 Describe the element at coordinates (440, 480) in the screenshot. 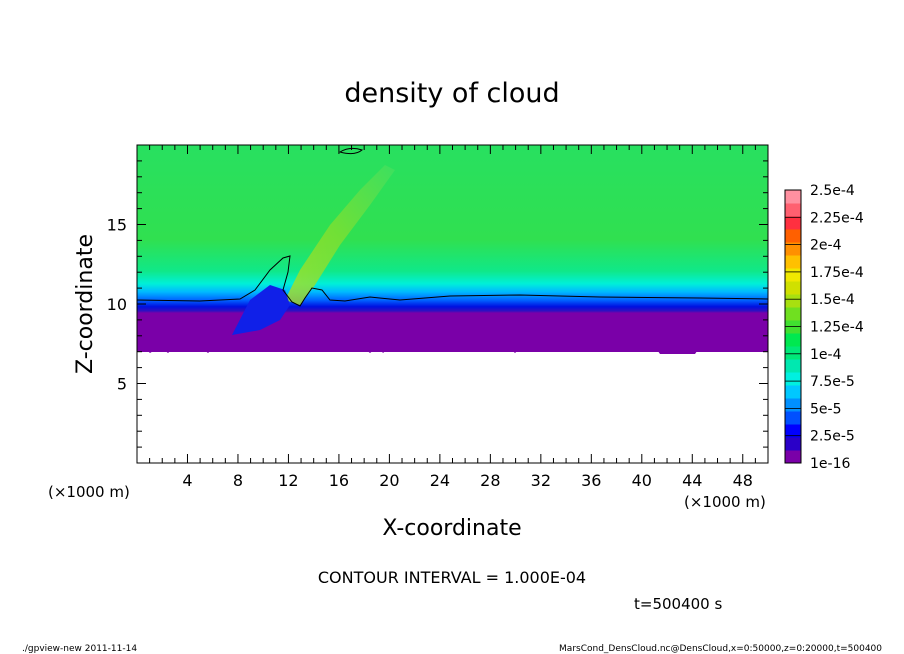

I see `x-tick-label: 24` at that location.